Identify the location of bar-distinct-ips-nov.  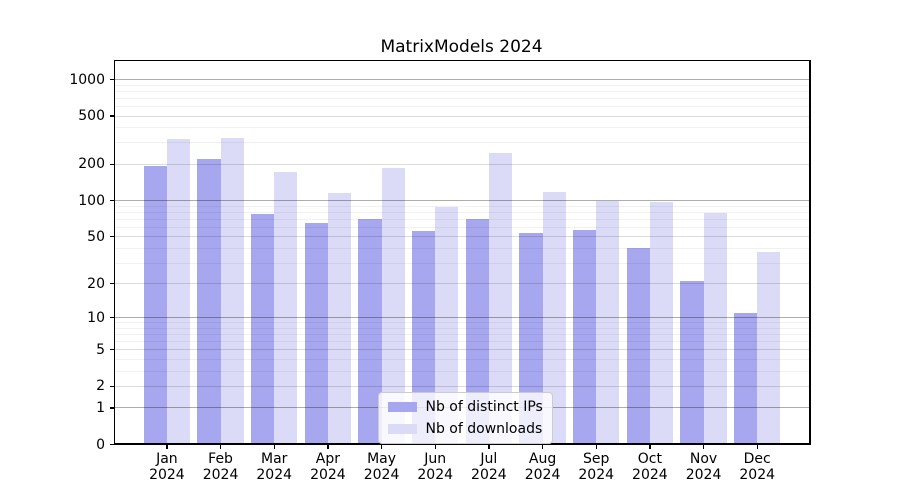
(692, 363).